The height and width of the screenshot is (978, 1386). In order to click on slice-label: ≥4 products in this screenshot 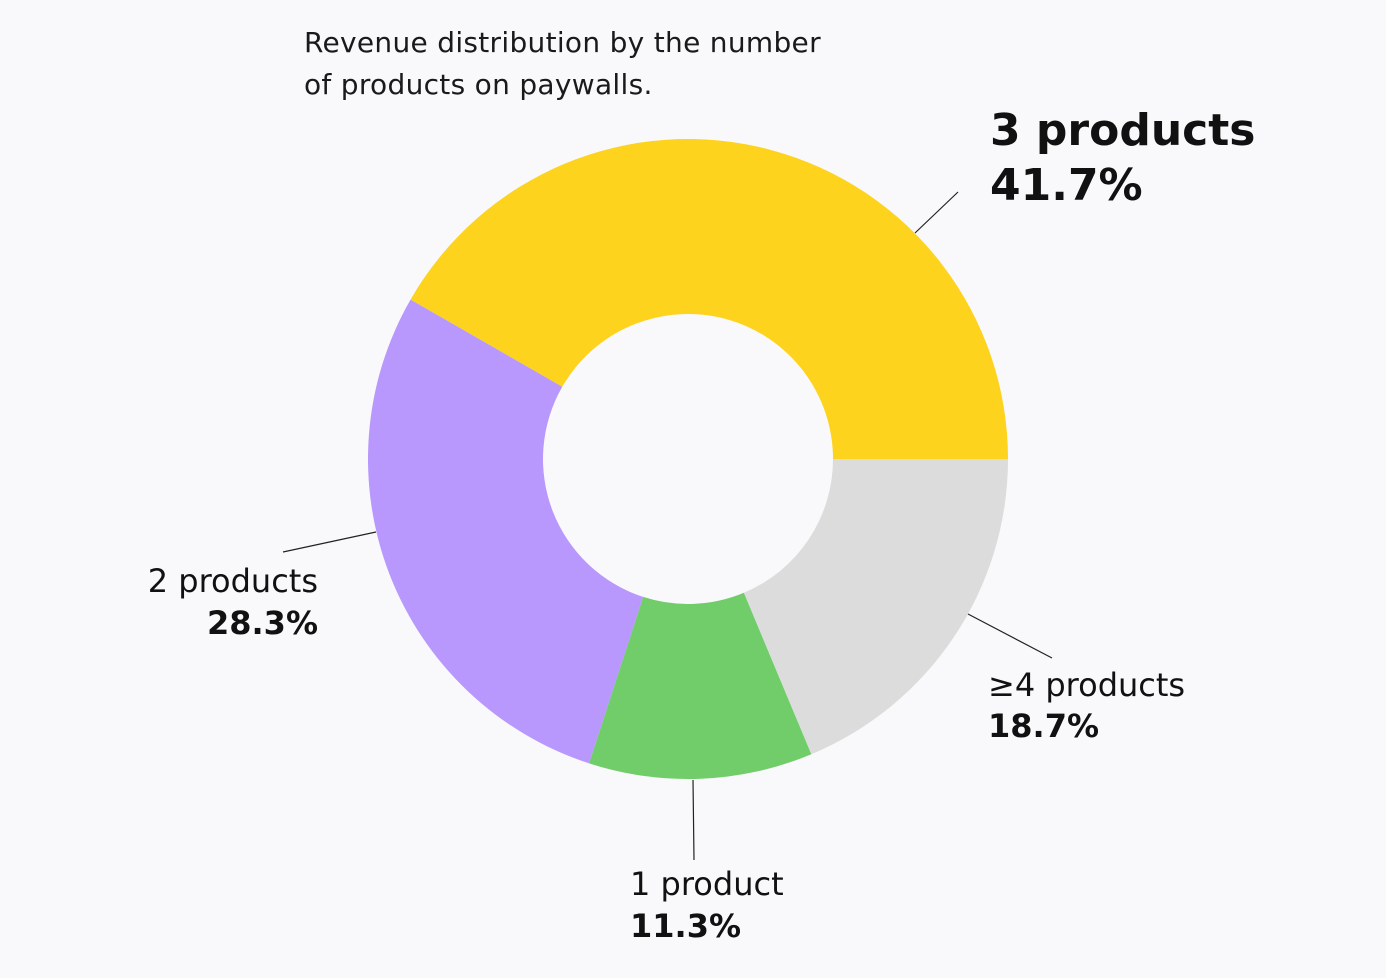, I will do `click(1086, 685)`.